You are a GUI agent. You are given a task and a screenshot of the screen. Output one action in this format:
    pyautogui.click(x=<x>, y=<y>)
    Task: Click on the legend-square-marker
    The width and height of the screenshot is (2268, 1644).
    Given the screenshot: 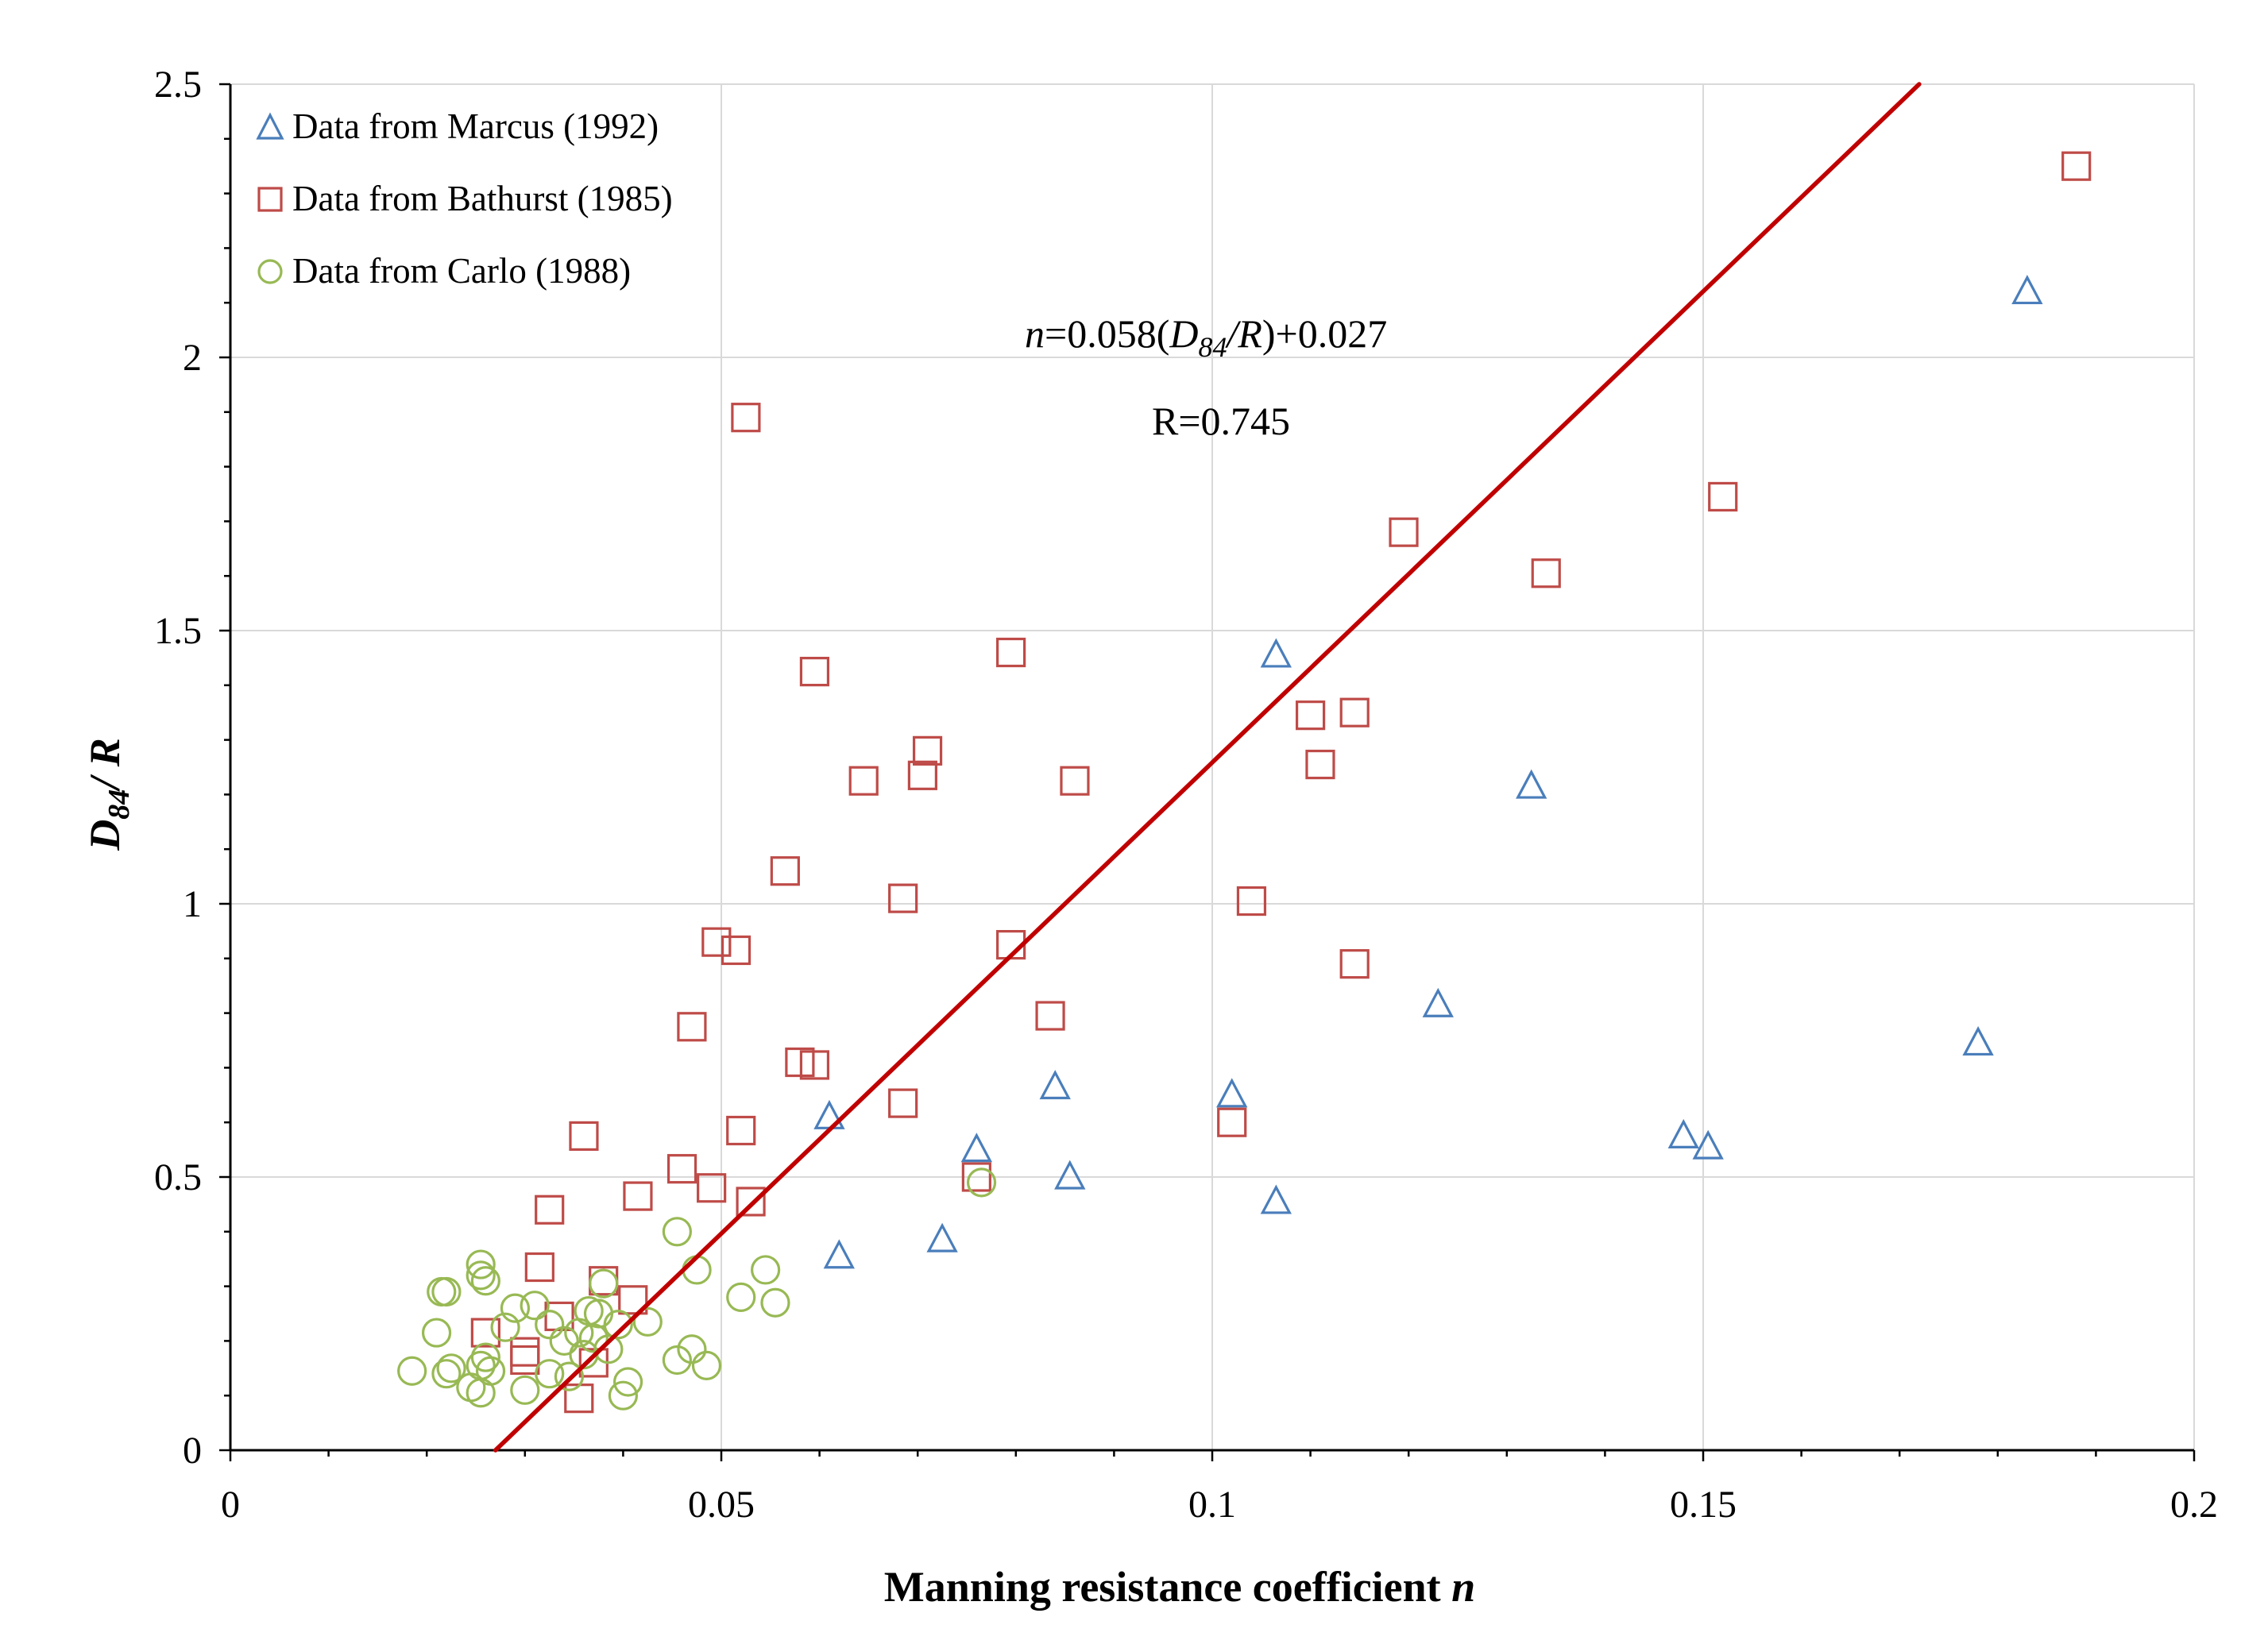 What is the action you would take?
    pyautogui.click(x=270, y=199)
    